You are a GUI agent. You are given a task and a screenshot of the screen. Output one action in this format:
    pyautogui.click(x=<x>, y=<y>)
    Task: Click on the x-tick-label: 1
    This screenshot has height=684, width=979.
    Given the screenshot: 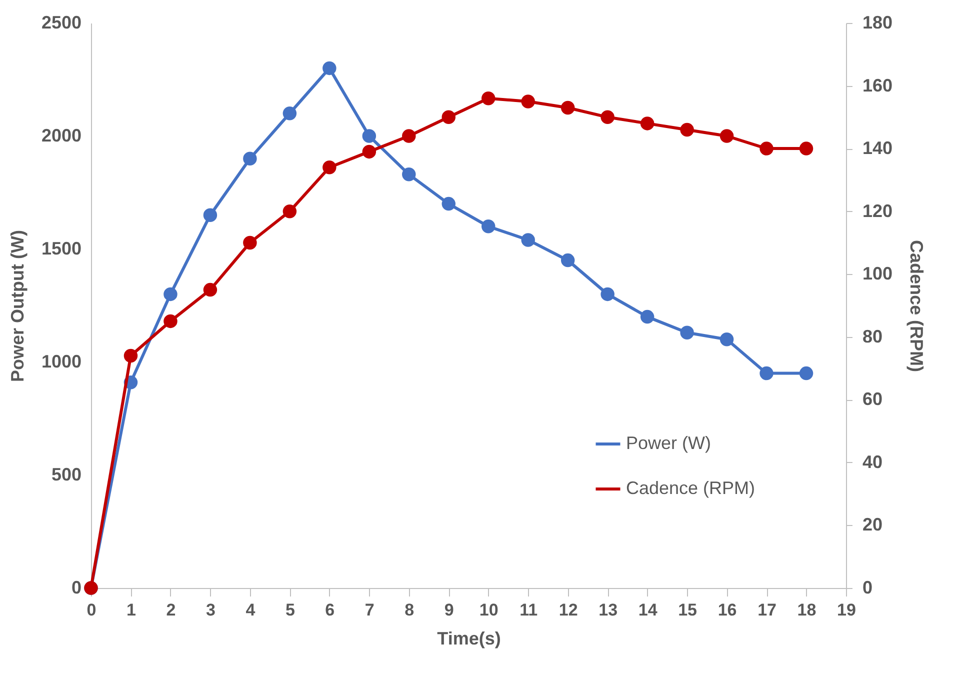 What is the action you would take?
    pyautogui.click(x=131, y=610)
    